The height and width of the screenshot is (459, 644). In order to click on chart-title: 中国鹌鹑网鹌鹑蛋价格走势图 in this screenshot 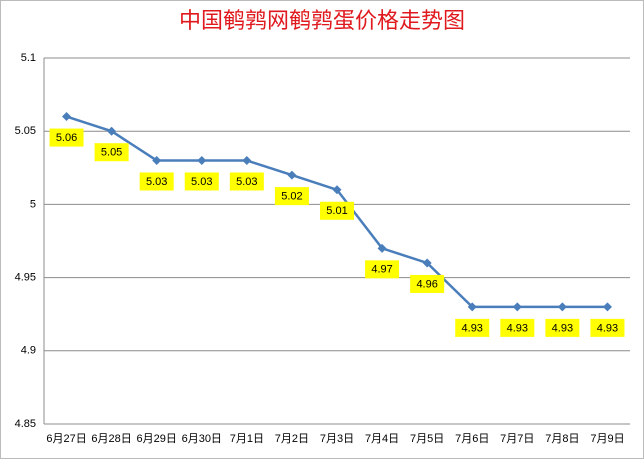, I will do `click(322, 20)`.